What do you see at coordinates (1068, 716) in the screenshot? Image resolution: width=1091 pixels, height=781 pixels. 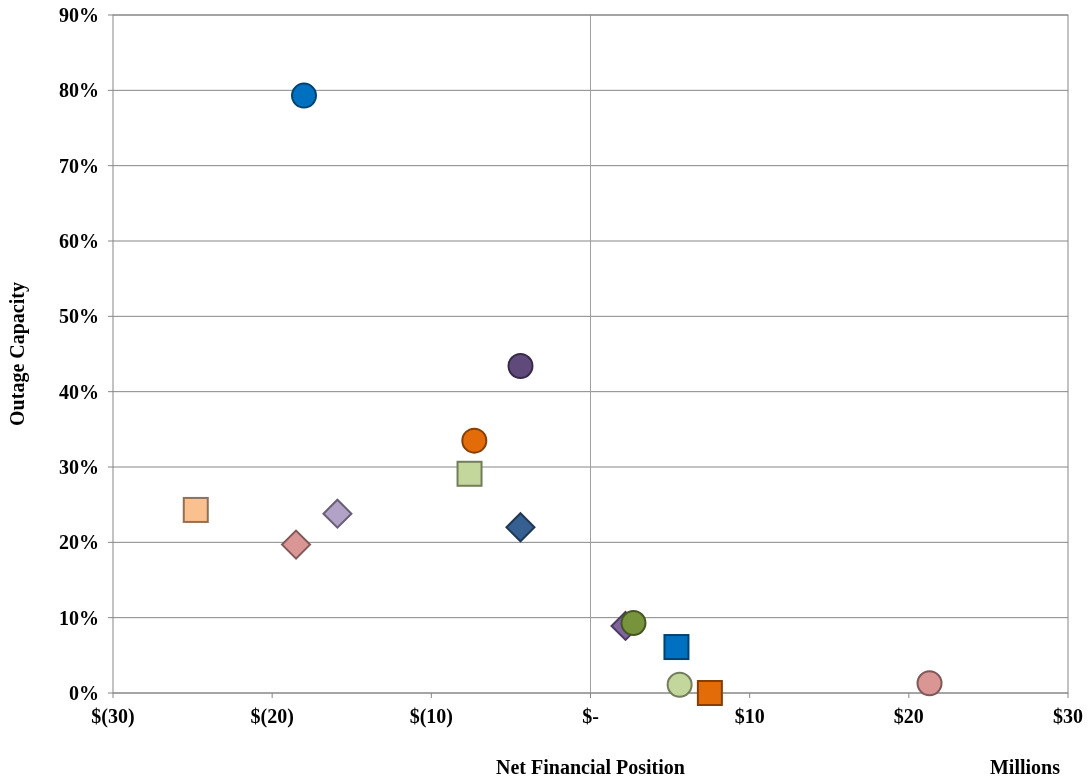 I see `x-tick-label: $30` at bounding box center [1068, 716].